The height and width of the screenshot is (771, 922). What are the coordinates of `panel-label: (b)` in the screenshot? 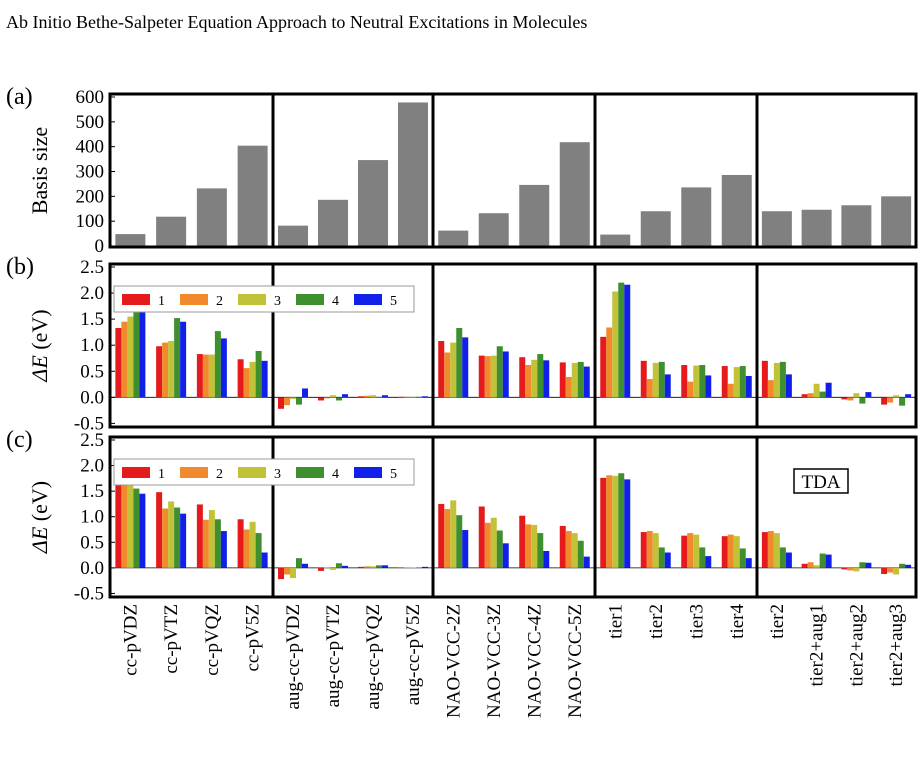 It's located at (20, 267).